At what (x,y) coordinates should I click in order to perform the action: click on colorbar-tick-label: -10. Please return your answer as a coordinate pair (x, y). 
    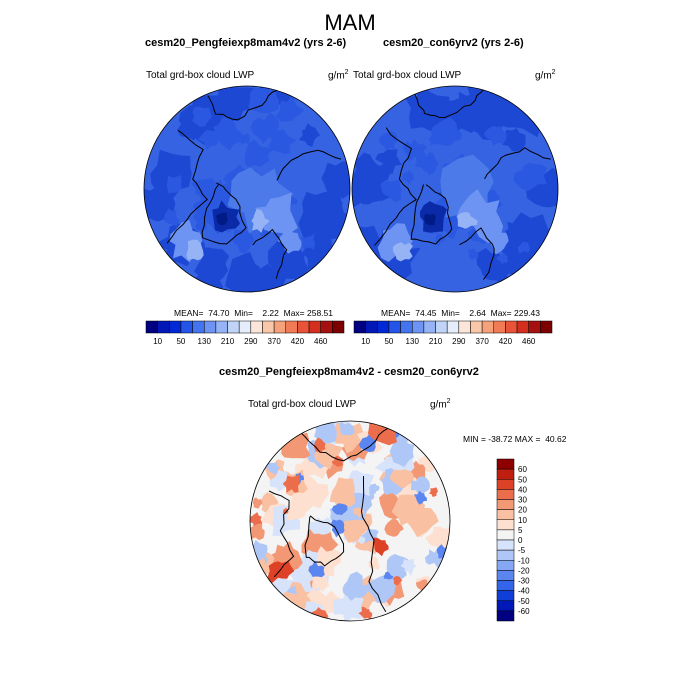
    Looking at the image, I should click on (524, 560).